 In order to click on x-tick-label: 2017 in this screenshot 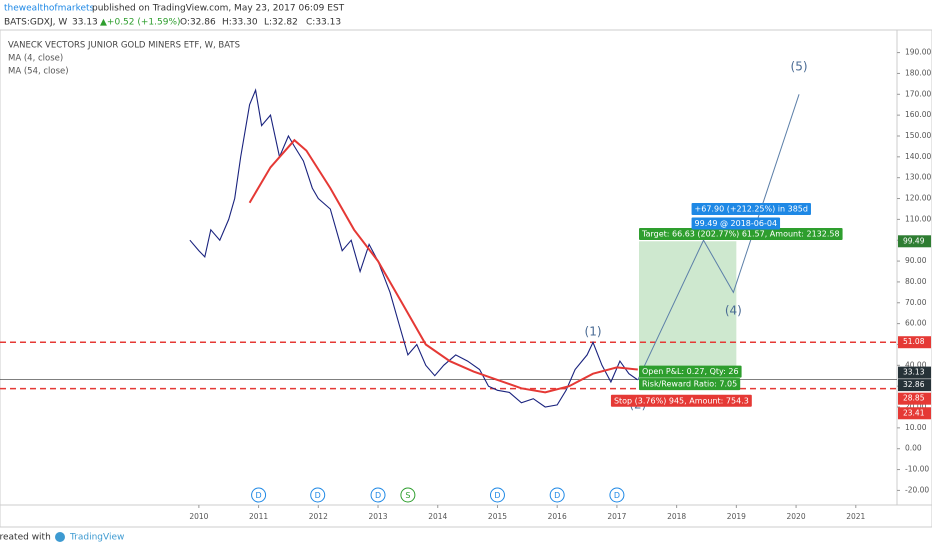, I will do `click(616, 516)`.